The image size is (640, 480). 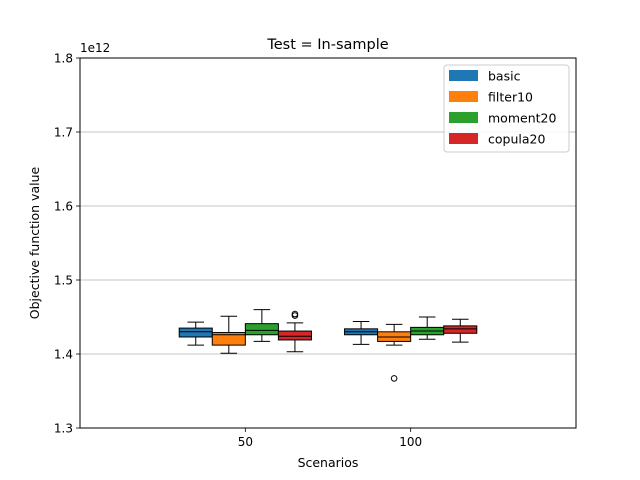 I want to click on y-tick-label: 1.5, so click(x=63, y=281).